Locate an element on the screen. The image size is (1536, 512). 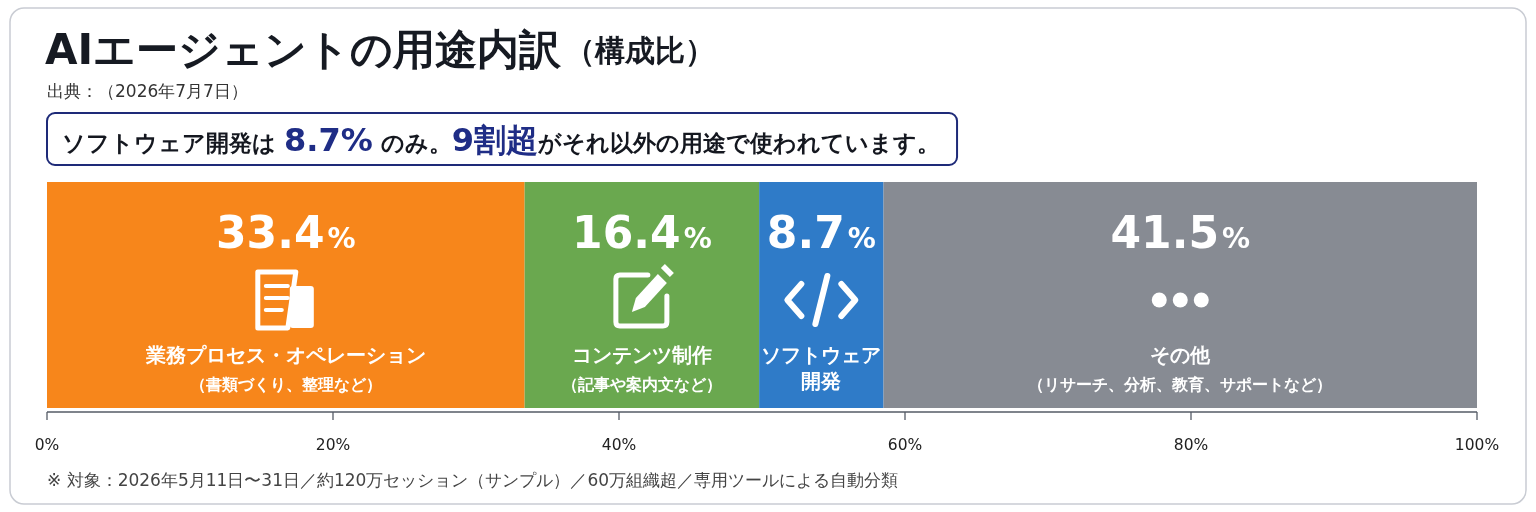
x-tick-label: 0% is located at coordinates (47, 445).